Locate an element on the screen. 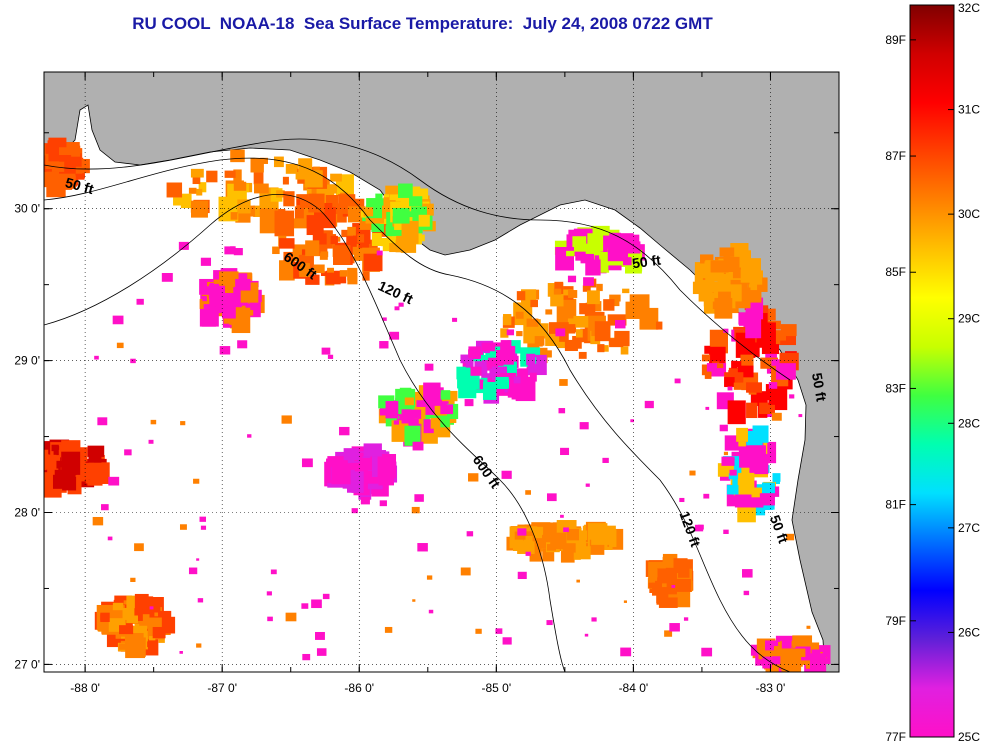  celsius-label: 26C is located at coordinates (969, 632).